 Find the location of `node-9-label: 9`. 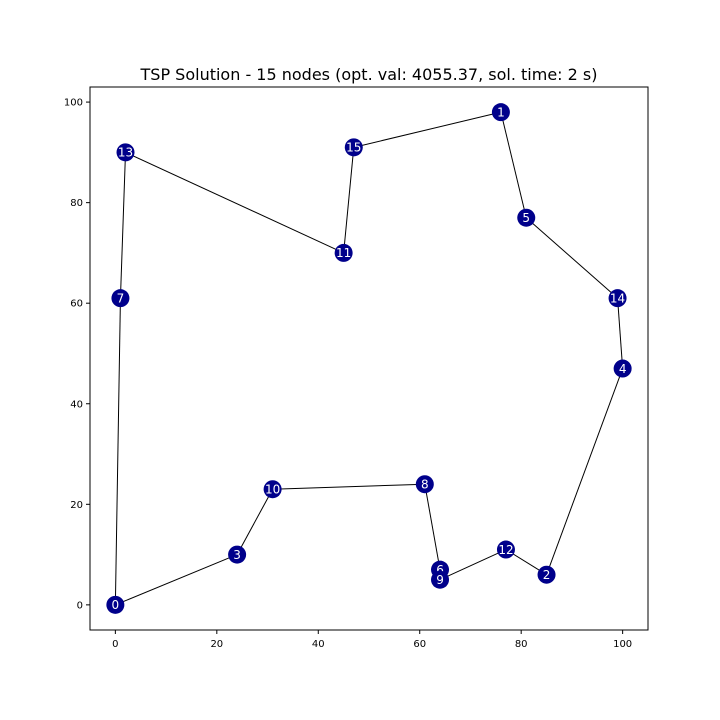

node-9-label: 9 is located at coordinates (440, 580).